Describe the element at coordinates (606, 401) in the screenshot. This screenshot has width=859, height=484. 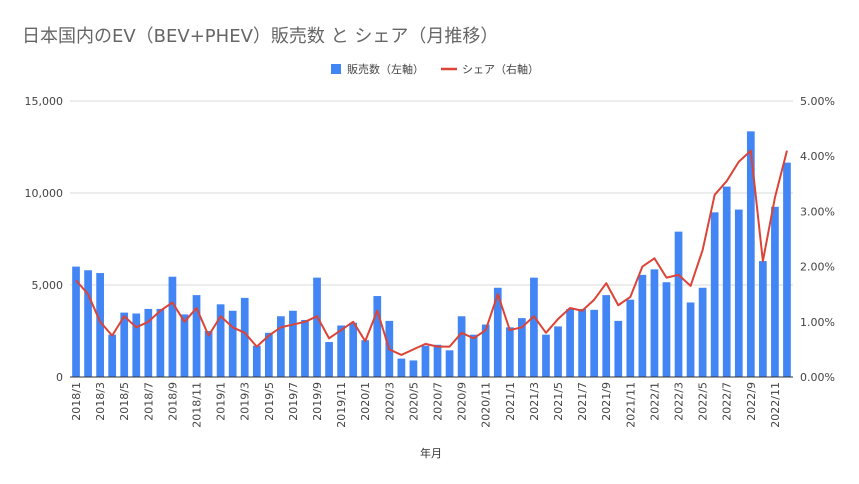
I see `x-tick-label: 2021/9` at that location.